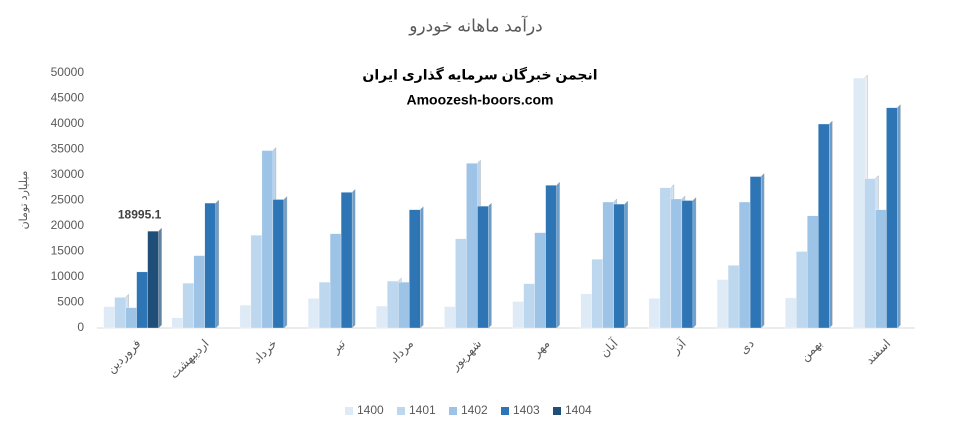 This screenshot has height=427, width=953. I want to click on annotation: Amoozesh-boors.com, so click(479, 100).